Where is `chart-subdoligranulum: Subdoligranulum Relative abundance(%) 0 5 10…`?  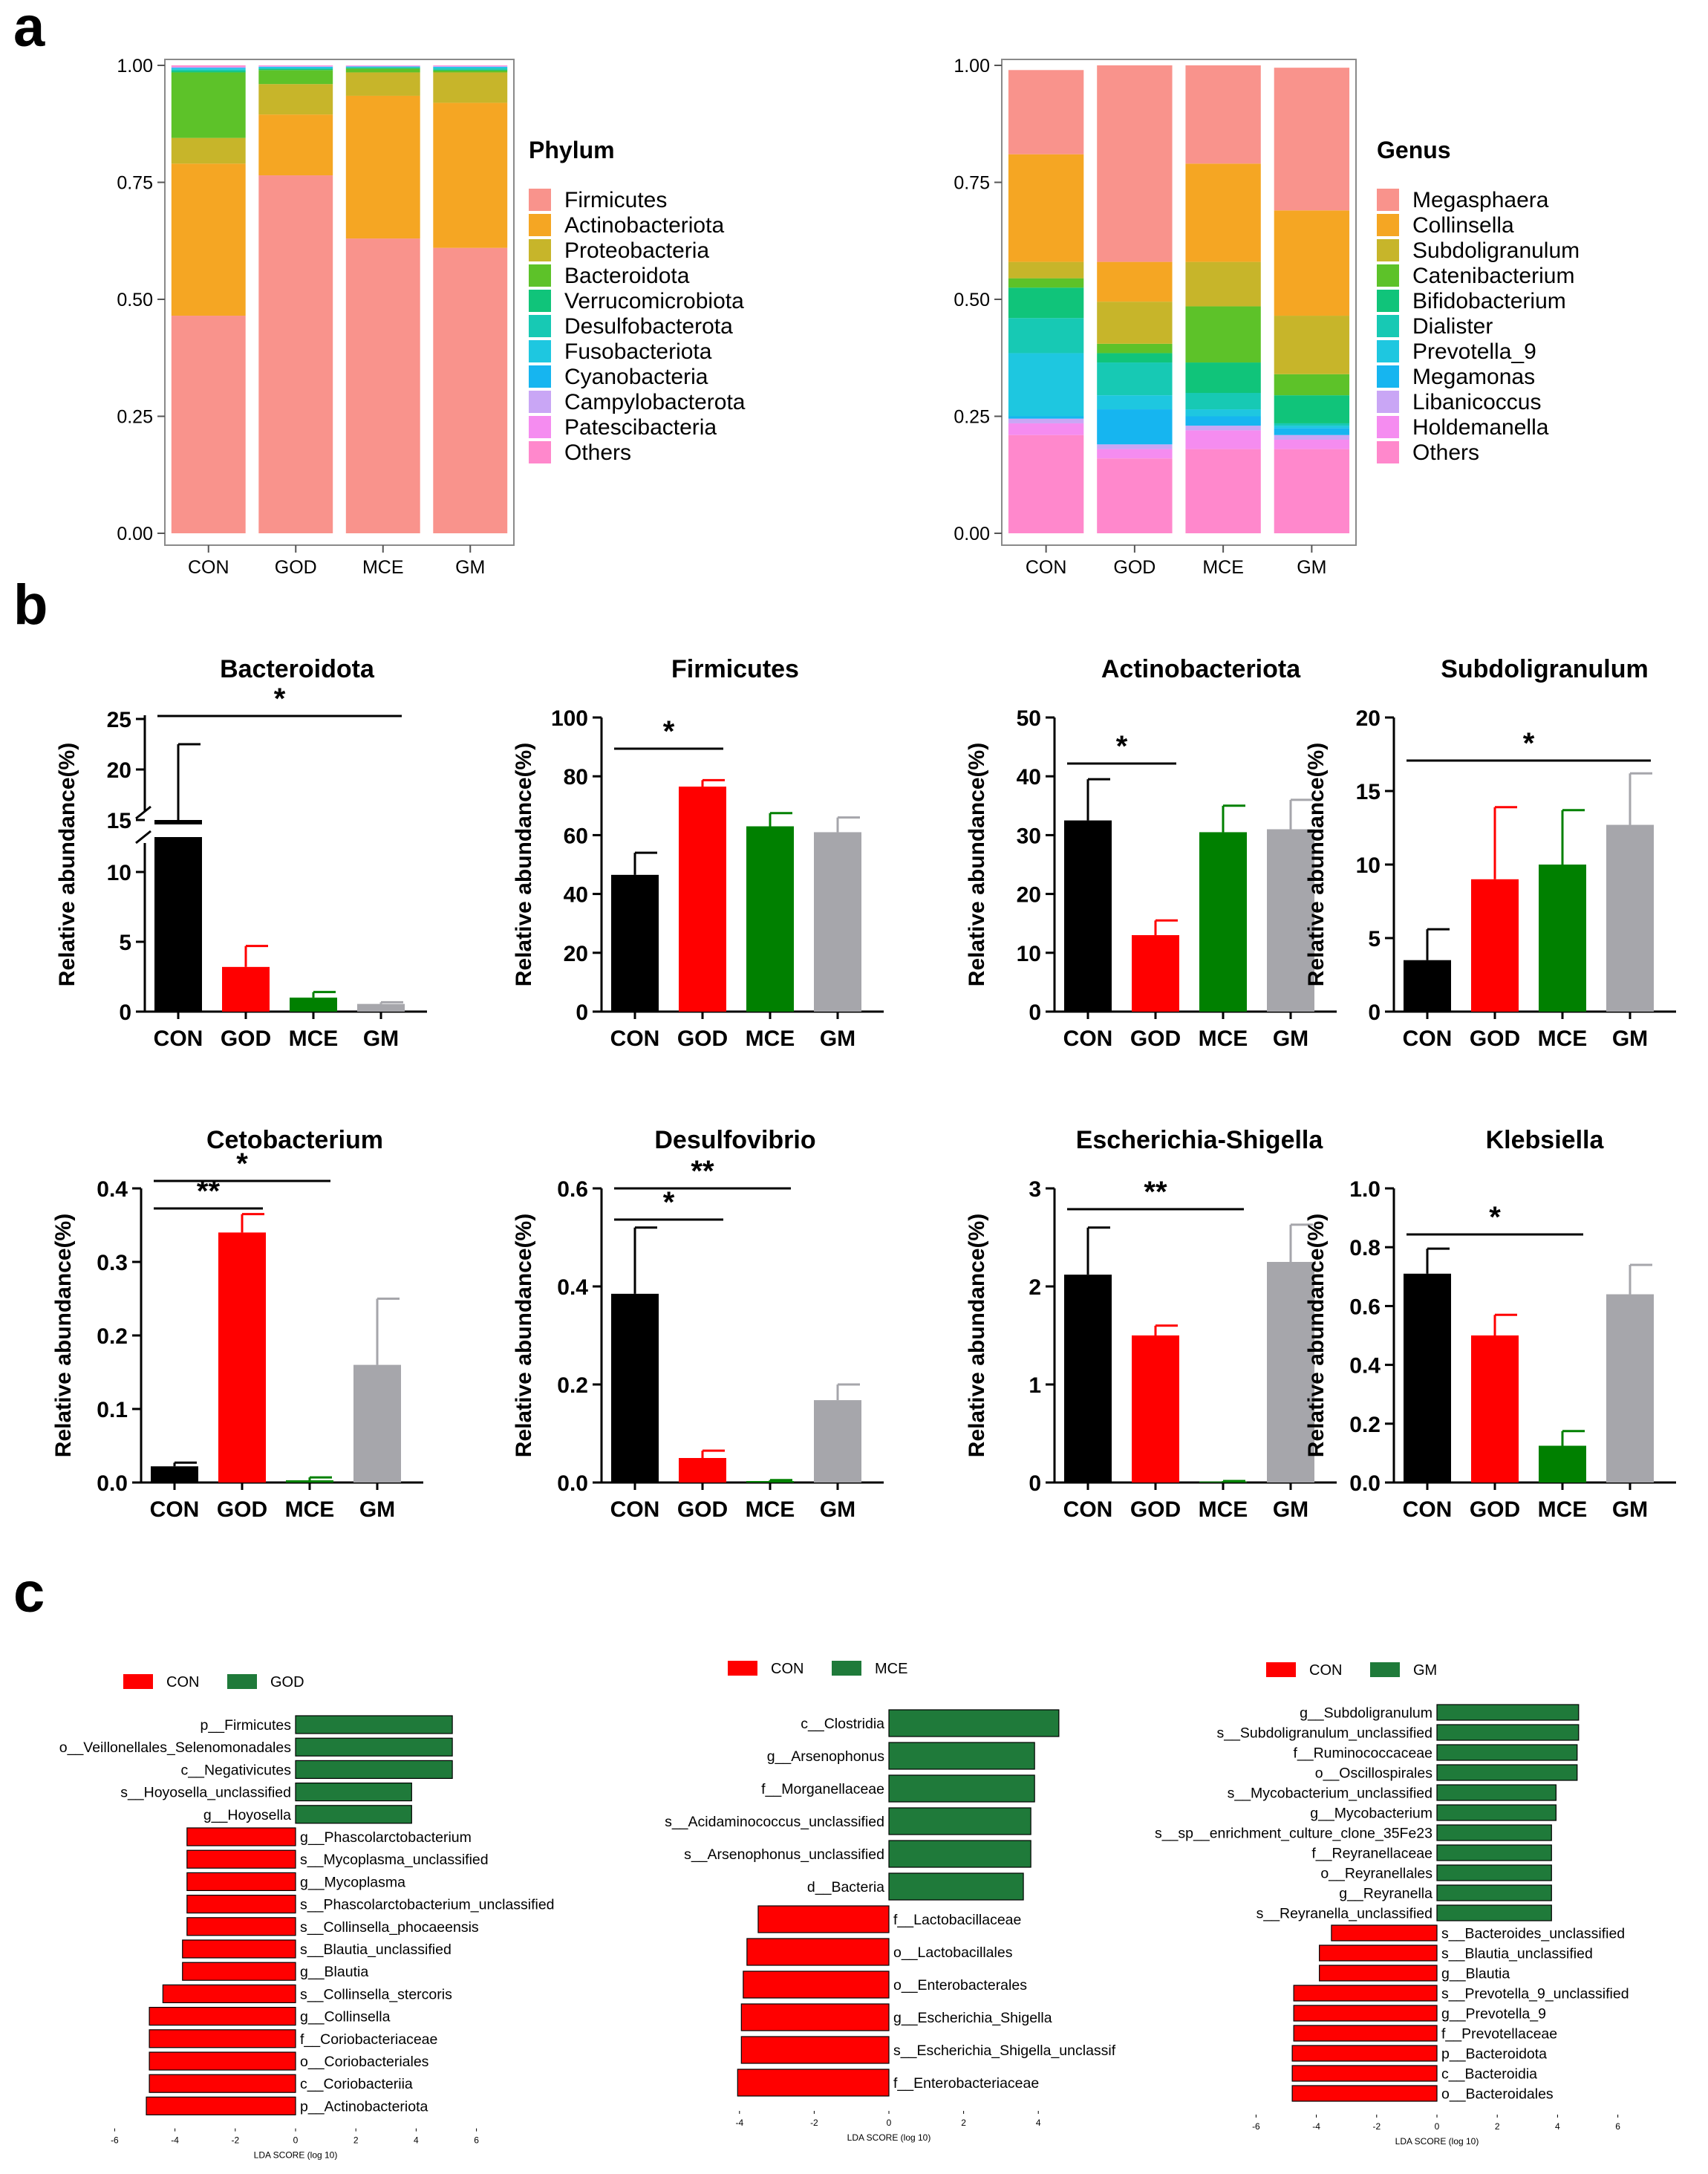 chart-subdoligranulum: Subdoligranulum Relative abundance(%) 0 5 10… is located at coordinates (1490, 853).